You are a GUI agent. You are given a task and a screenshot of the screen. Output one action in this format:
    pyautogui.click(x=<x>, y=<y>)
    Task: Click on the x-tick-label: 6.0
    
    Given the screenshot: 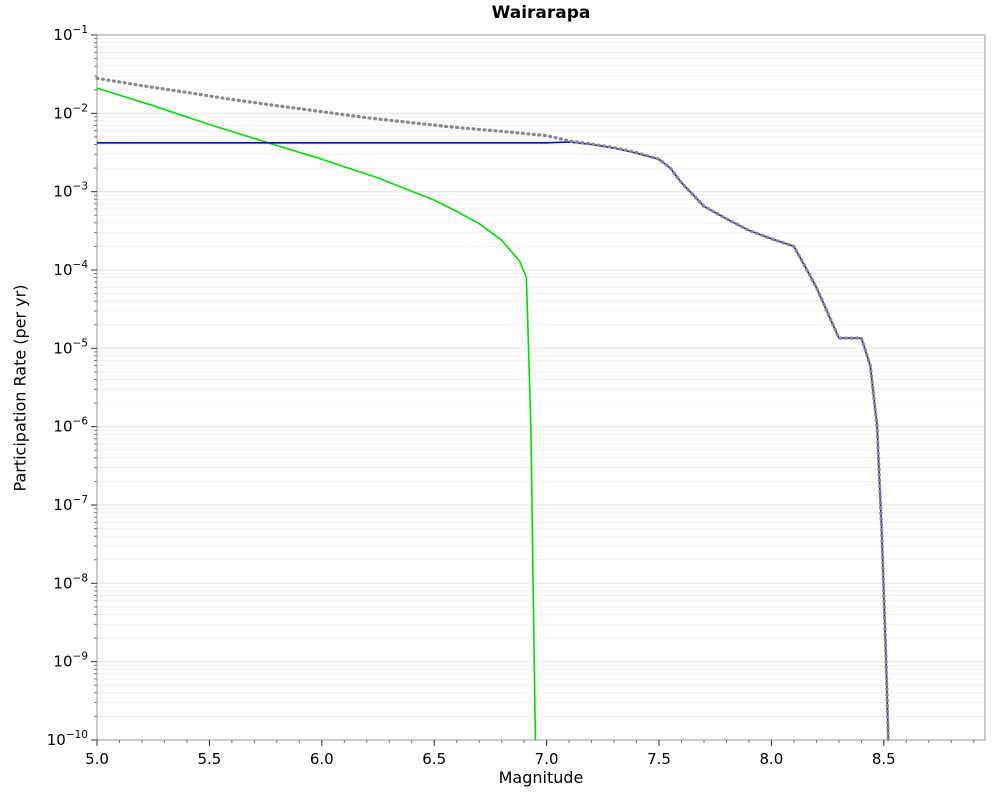 What is the action you would take?
    pyautogui.click(x=322, y=759)
    